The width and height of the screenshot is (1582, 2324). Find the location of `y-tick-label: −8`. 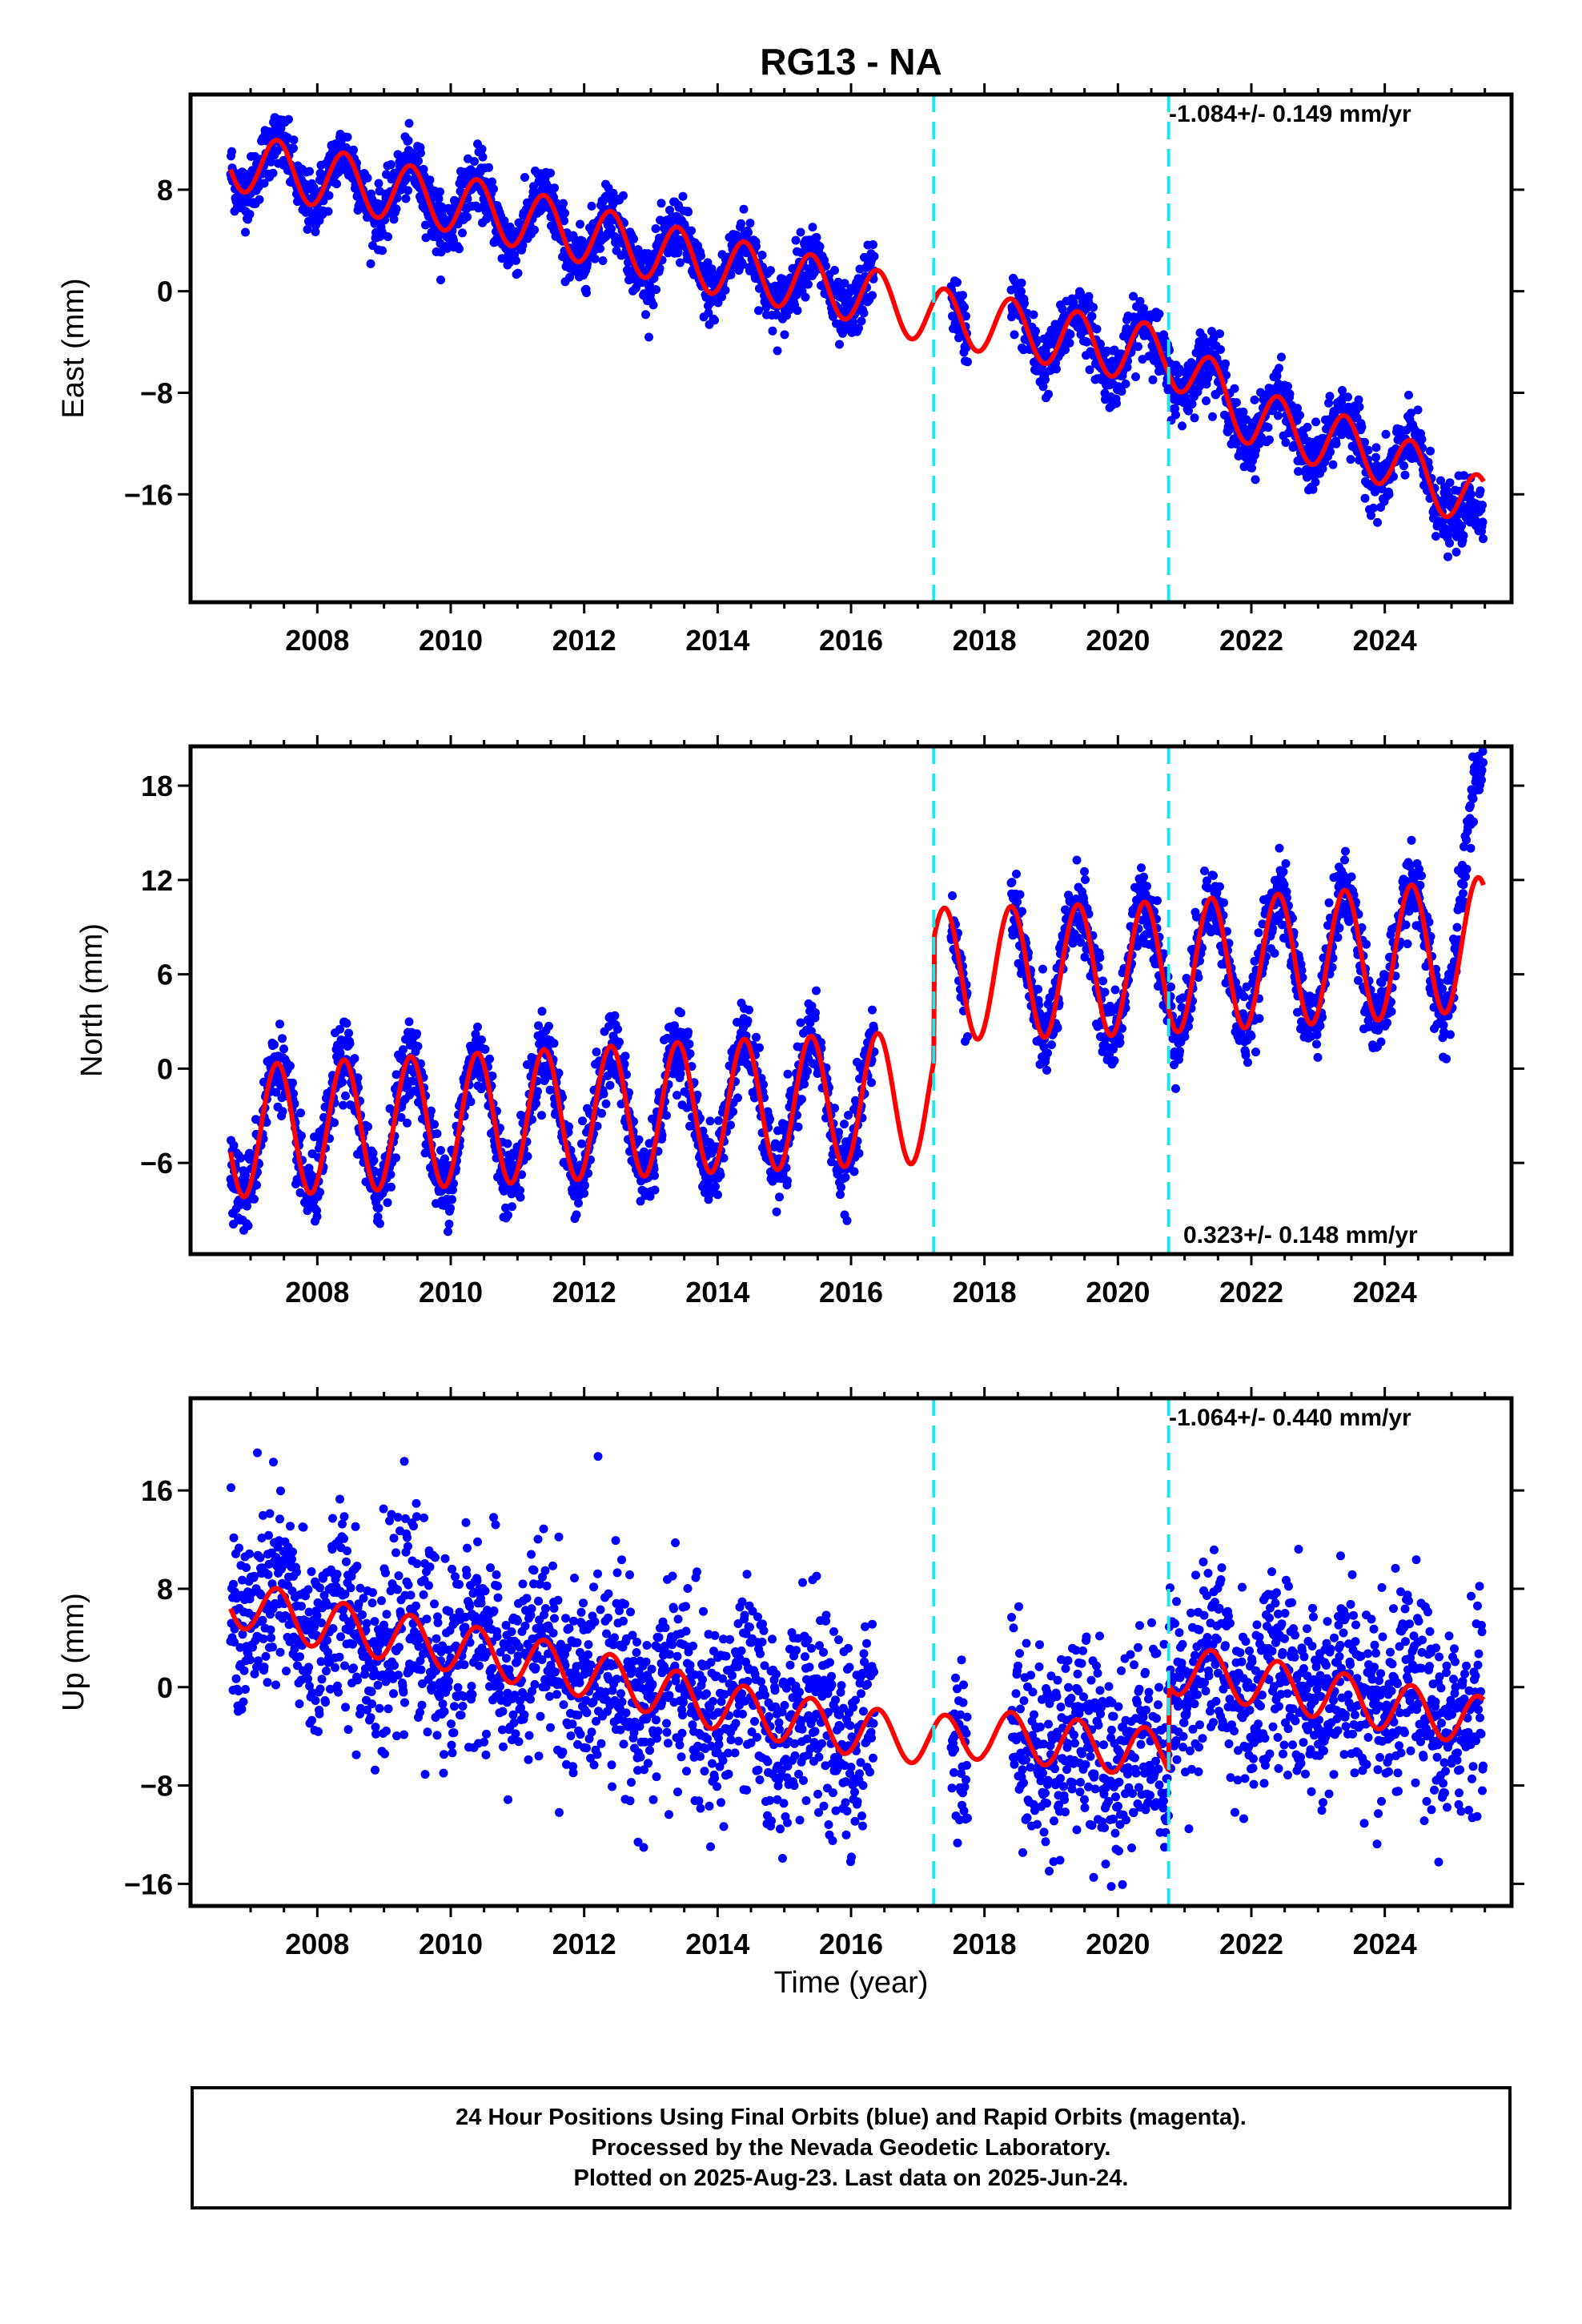

y-tick-label: −8 is located at coordinates (156, 393).